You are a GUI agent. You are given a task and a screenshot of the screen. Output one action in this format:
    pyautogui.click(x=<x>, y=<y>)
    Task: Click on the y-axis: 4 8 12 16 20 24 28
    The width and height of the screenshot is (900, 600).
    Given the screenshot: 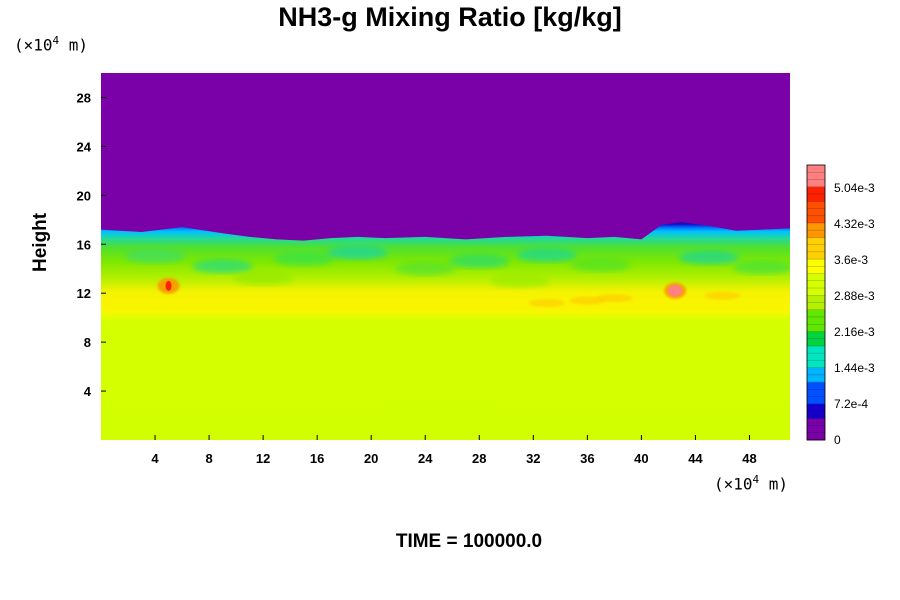 What is the action you would take?
    pyautogui.click(x=91, y=244)
    